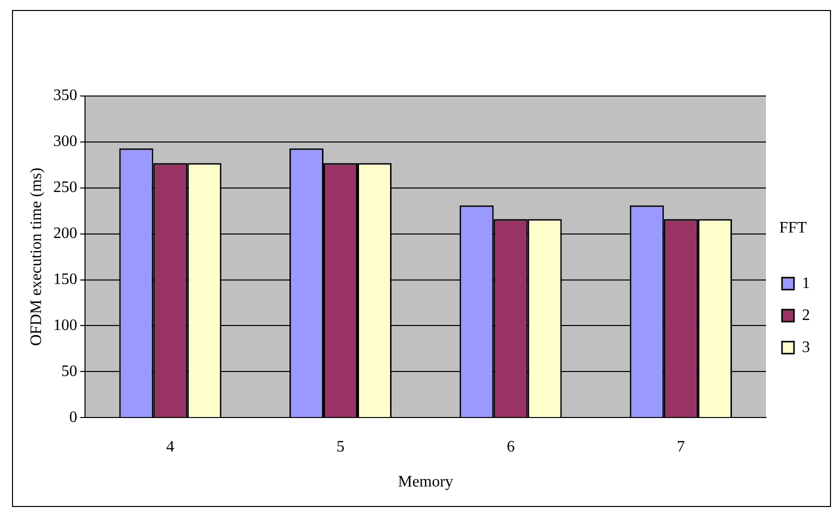 This screenshot has height=509, width=833. What do you see at coordinates (65, 95) in the screenshot?
I see `y-tick-label: 350` at bounding box center [65, 95].